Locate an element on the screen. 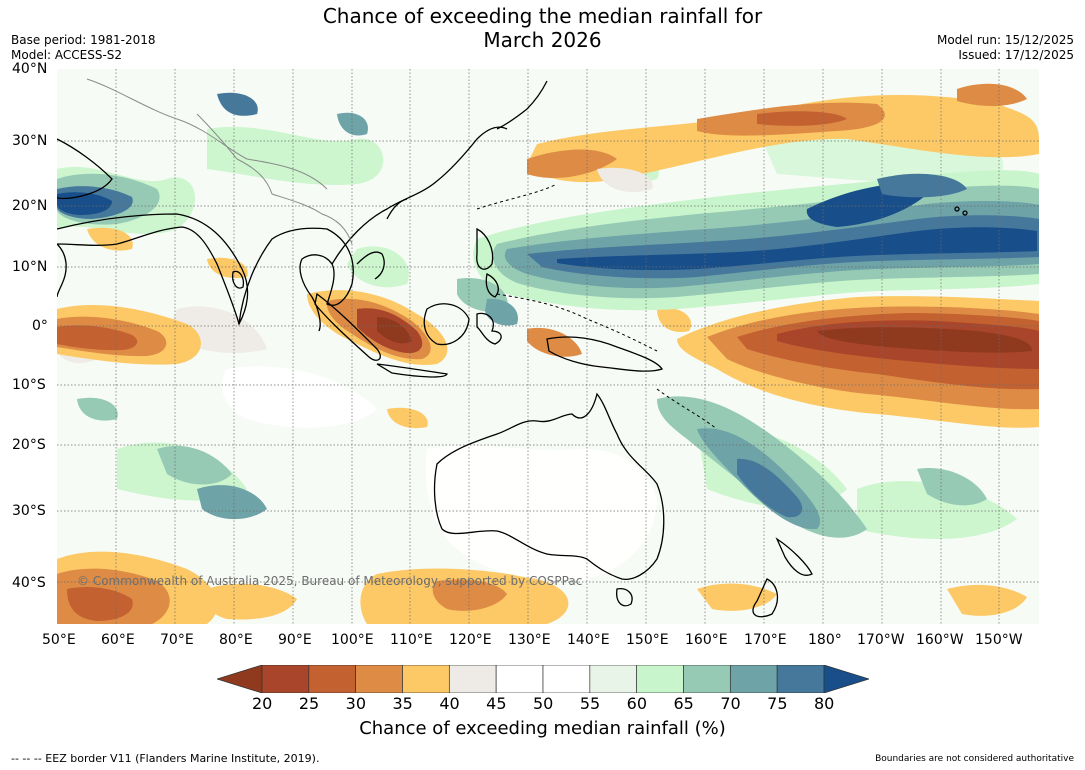 The height and width of the screenshot is (770, 1085). lat-label-0: 0° is located at coordinates (40, 326).